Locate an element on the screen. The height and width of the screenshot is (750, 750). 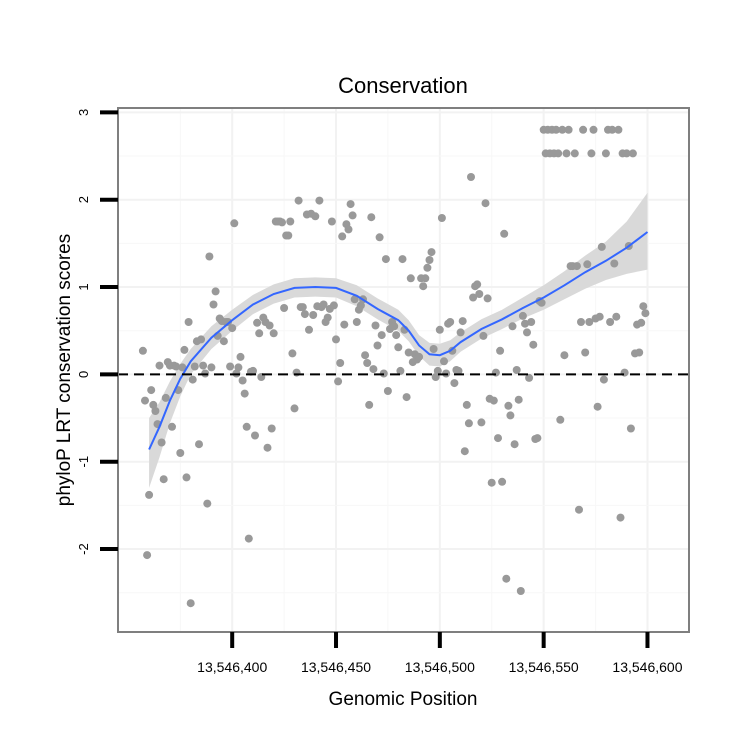
y-tick-label: -1 is located at coordinates (83, 462).